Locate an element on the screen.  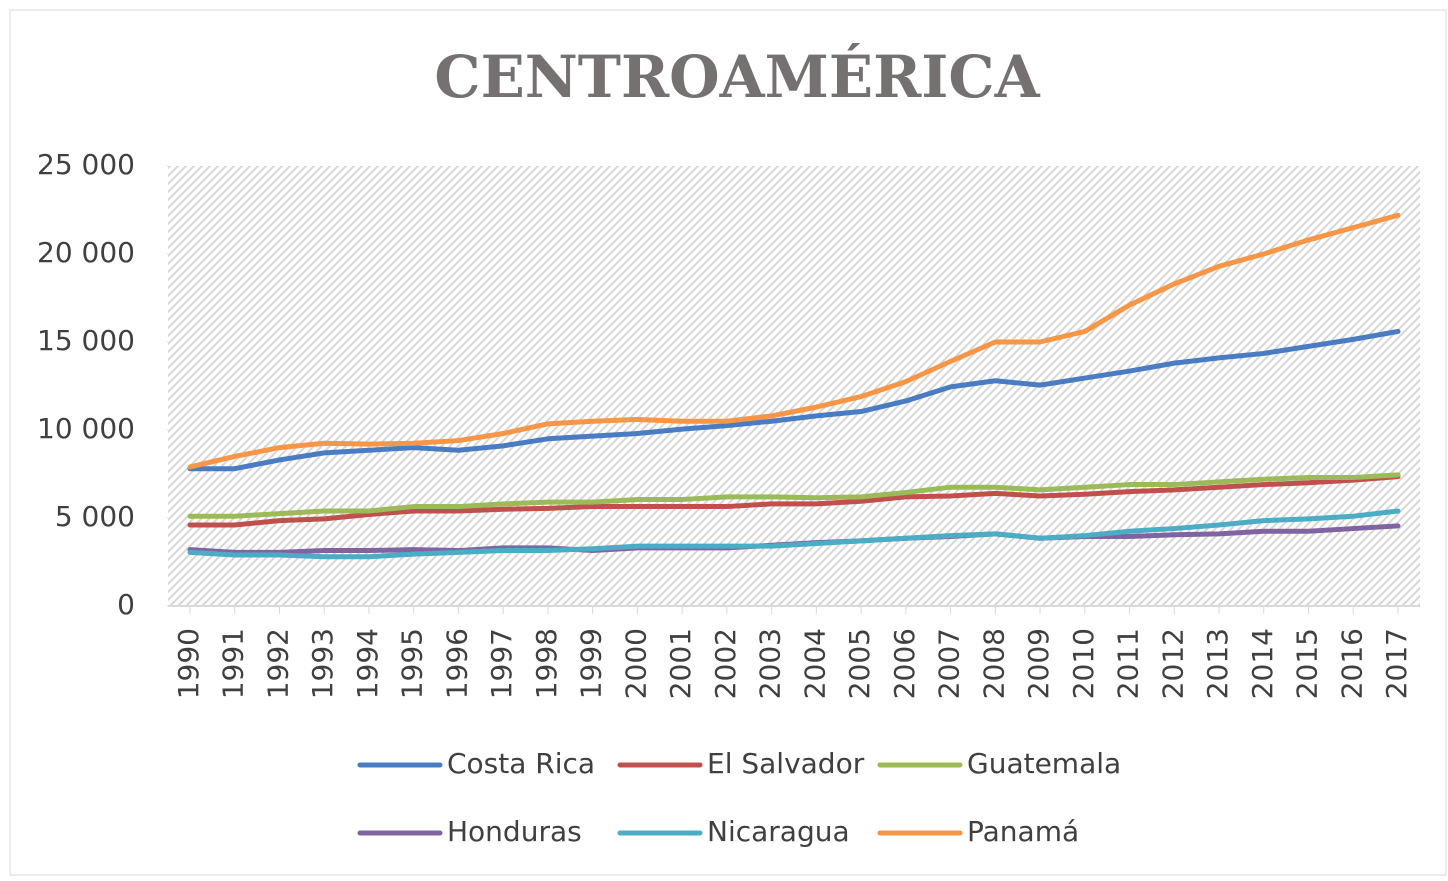
x-tick-label: 2008 is located at coordinates (993, 663).